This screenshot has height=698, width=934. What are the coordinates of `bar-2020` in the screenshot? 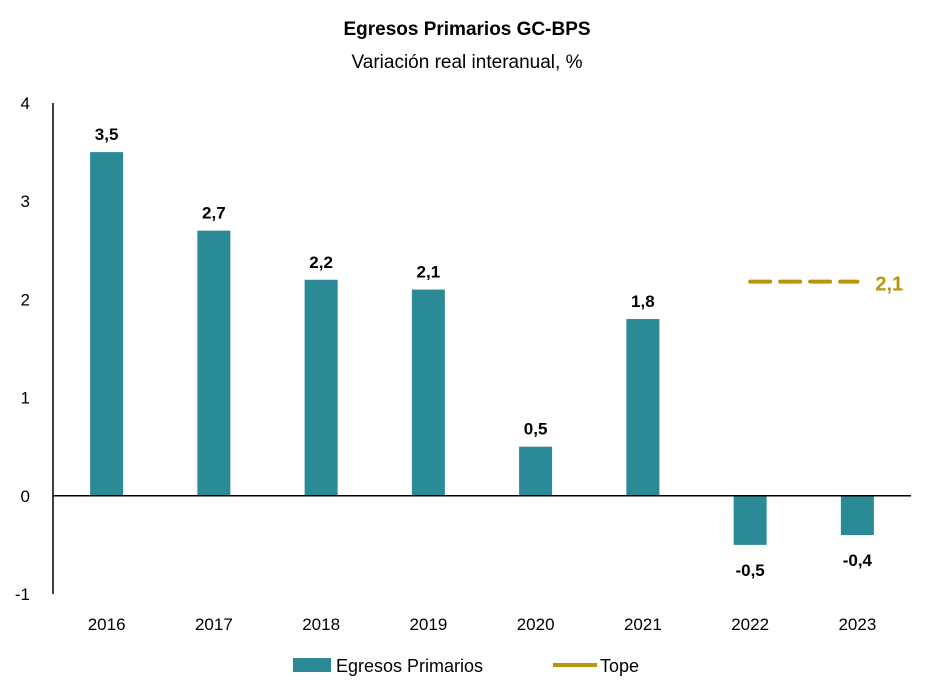 It's located at (536, 471).